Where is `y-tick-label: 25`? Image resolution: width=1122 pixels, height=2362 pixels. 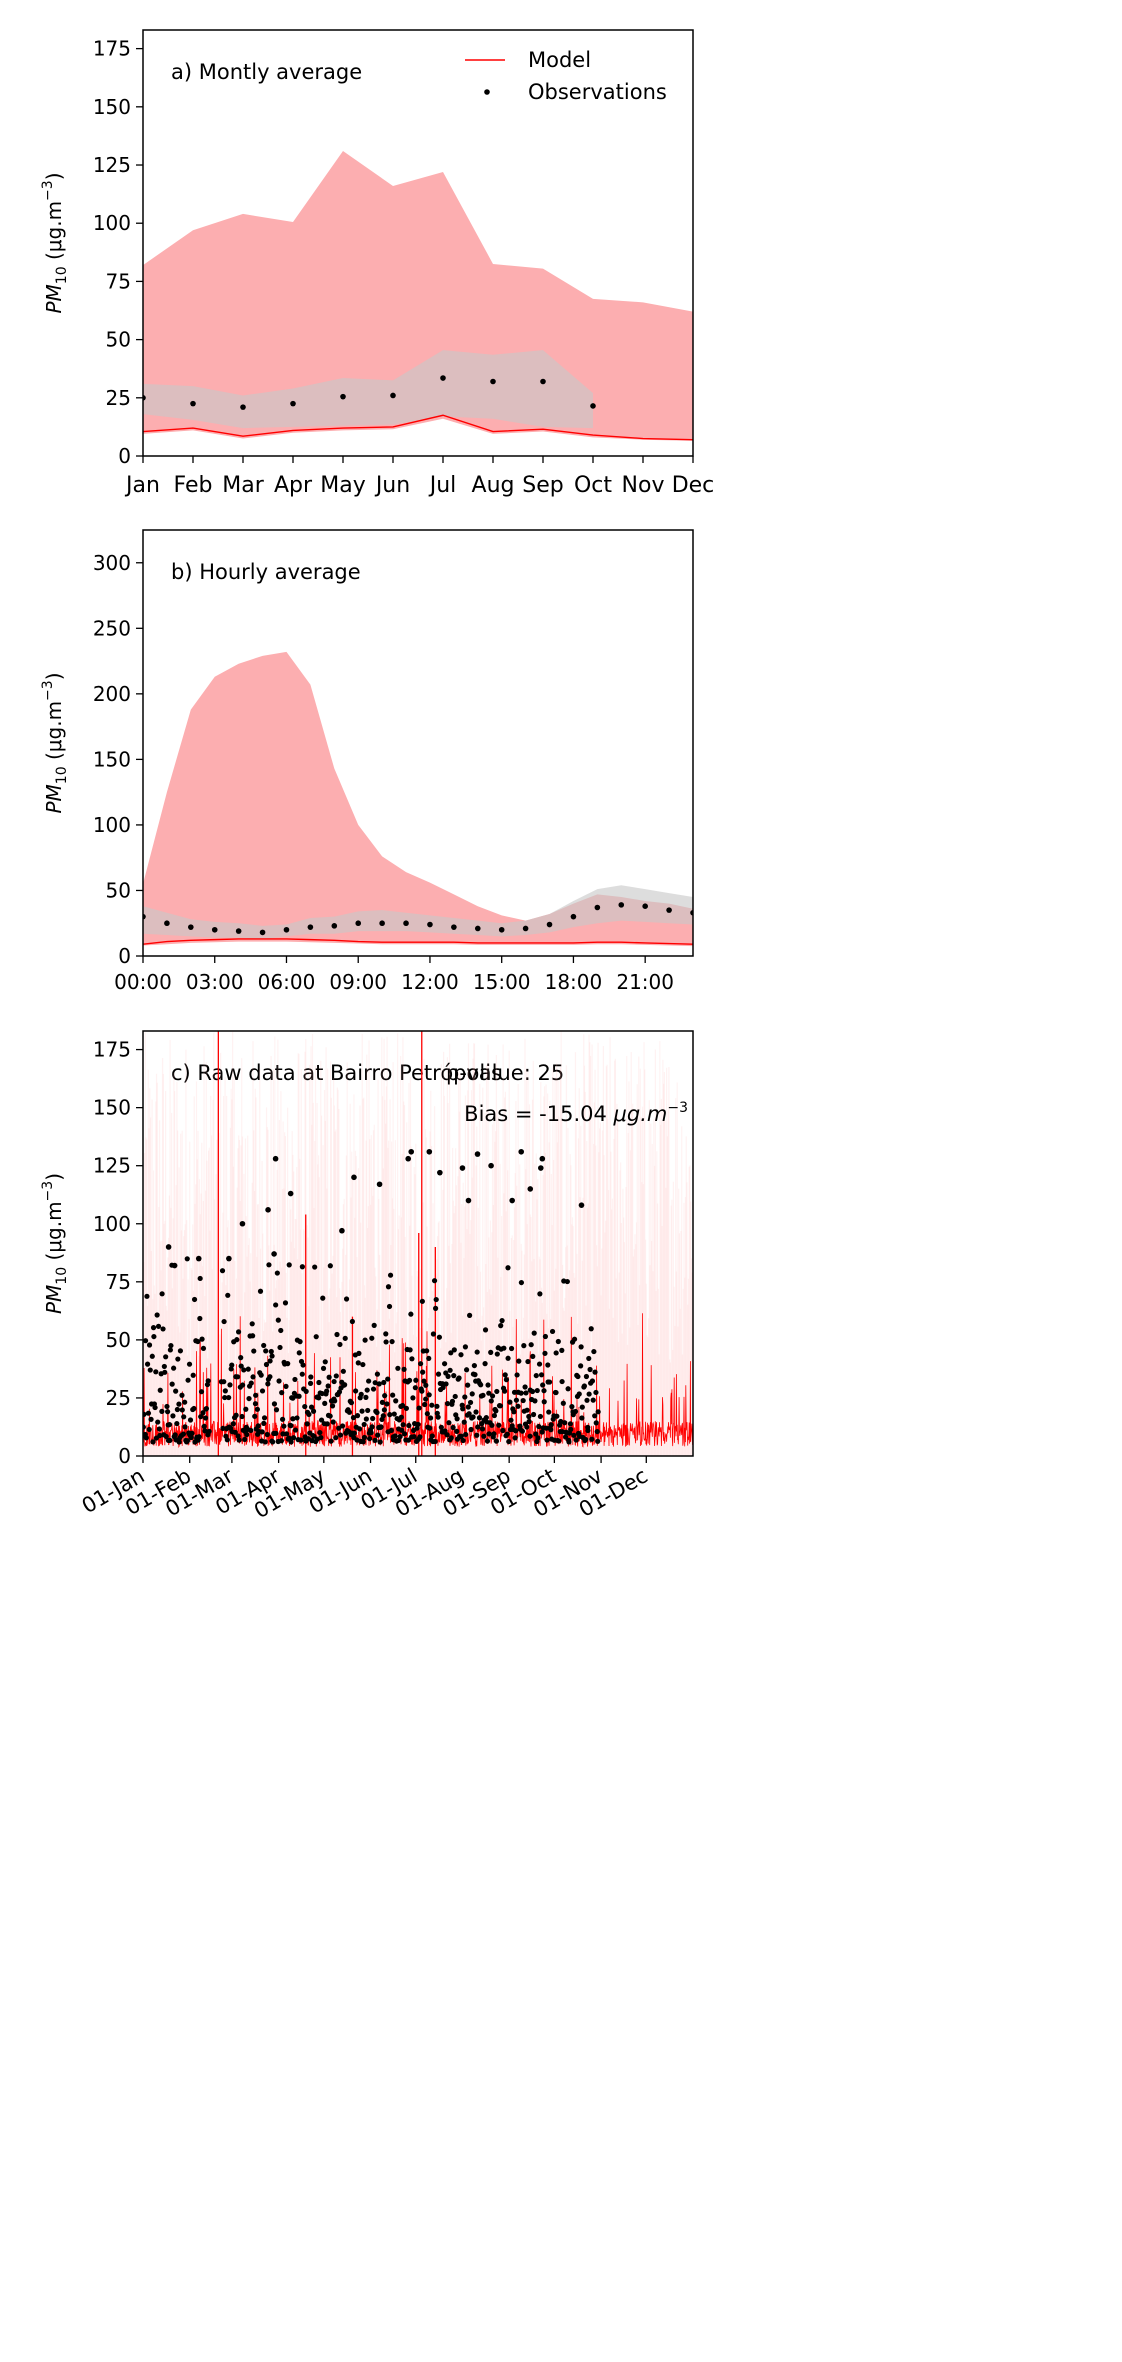 y-tick-label: 25 is located at coordinates (118, 1398).